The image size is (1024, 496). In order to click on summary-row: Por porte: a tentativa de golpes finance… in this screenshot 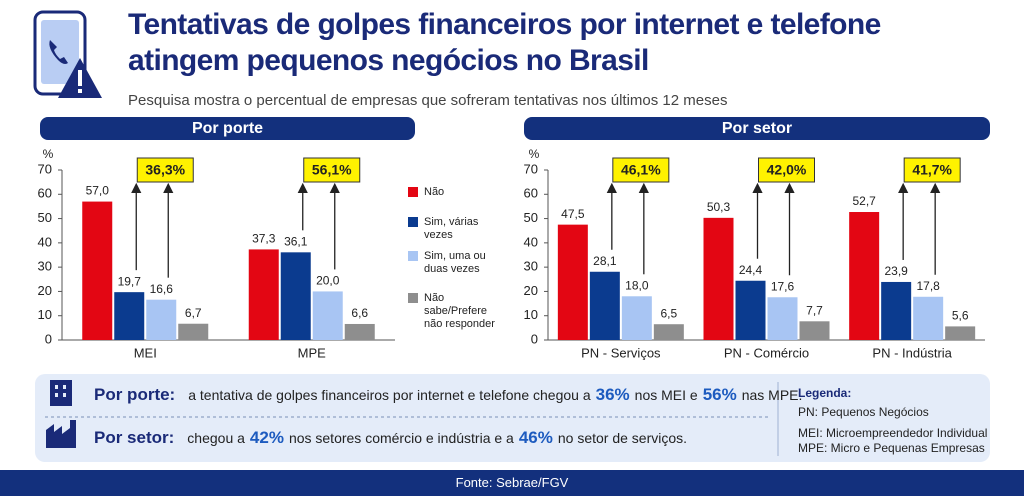, I will do `click(425, 395)`.